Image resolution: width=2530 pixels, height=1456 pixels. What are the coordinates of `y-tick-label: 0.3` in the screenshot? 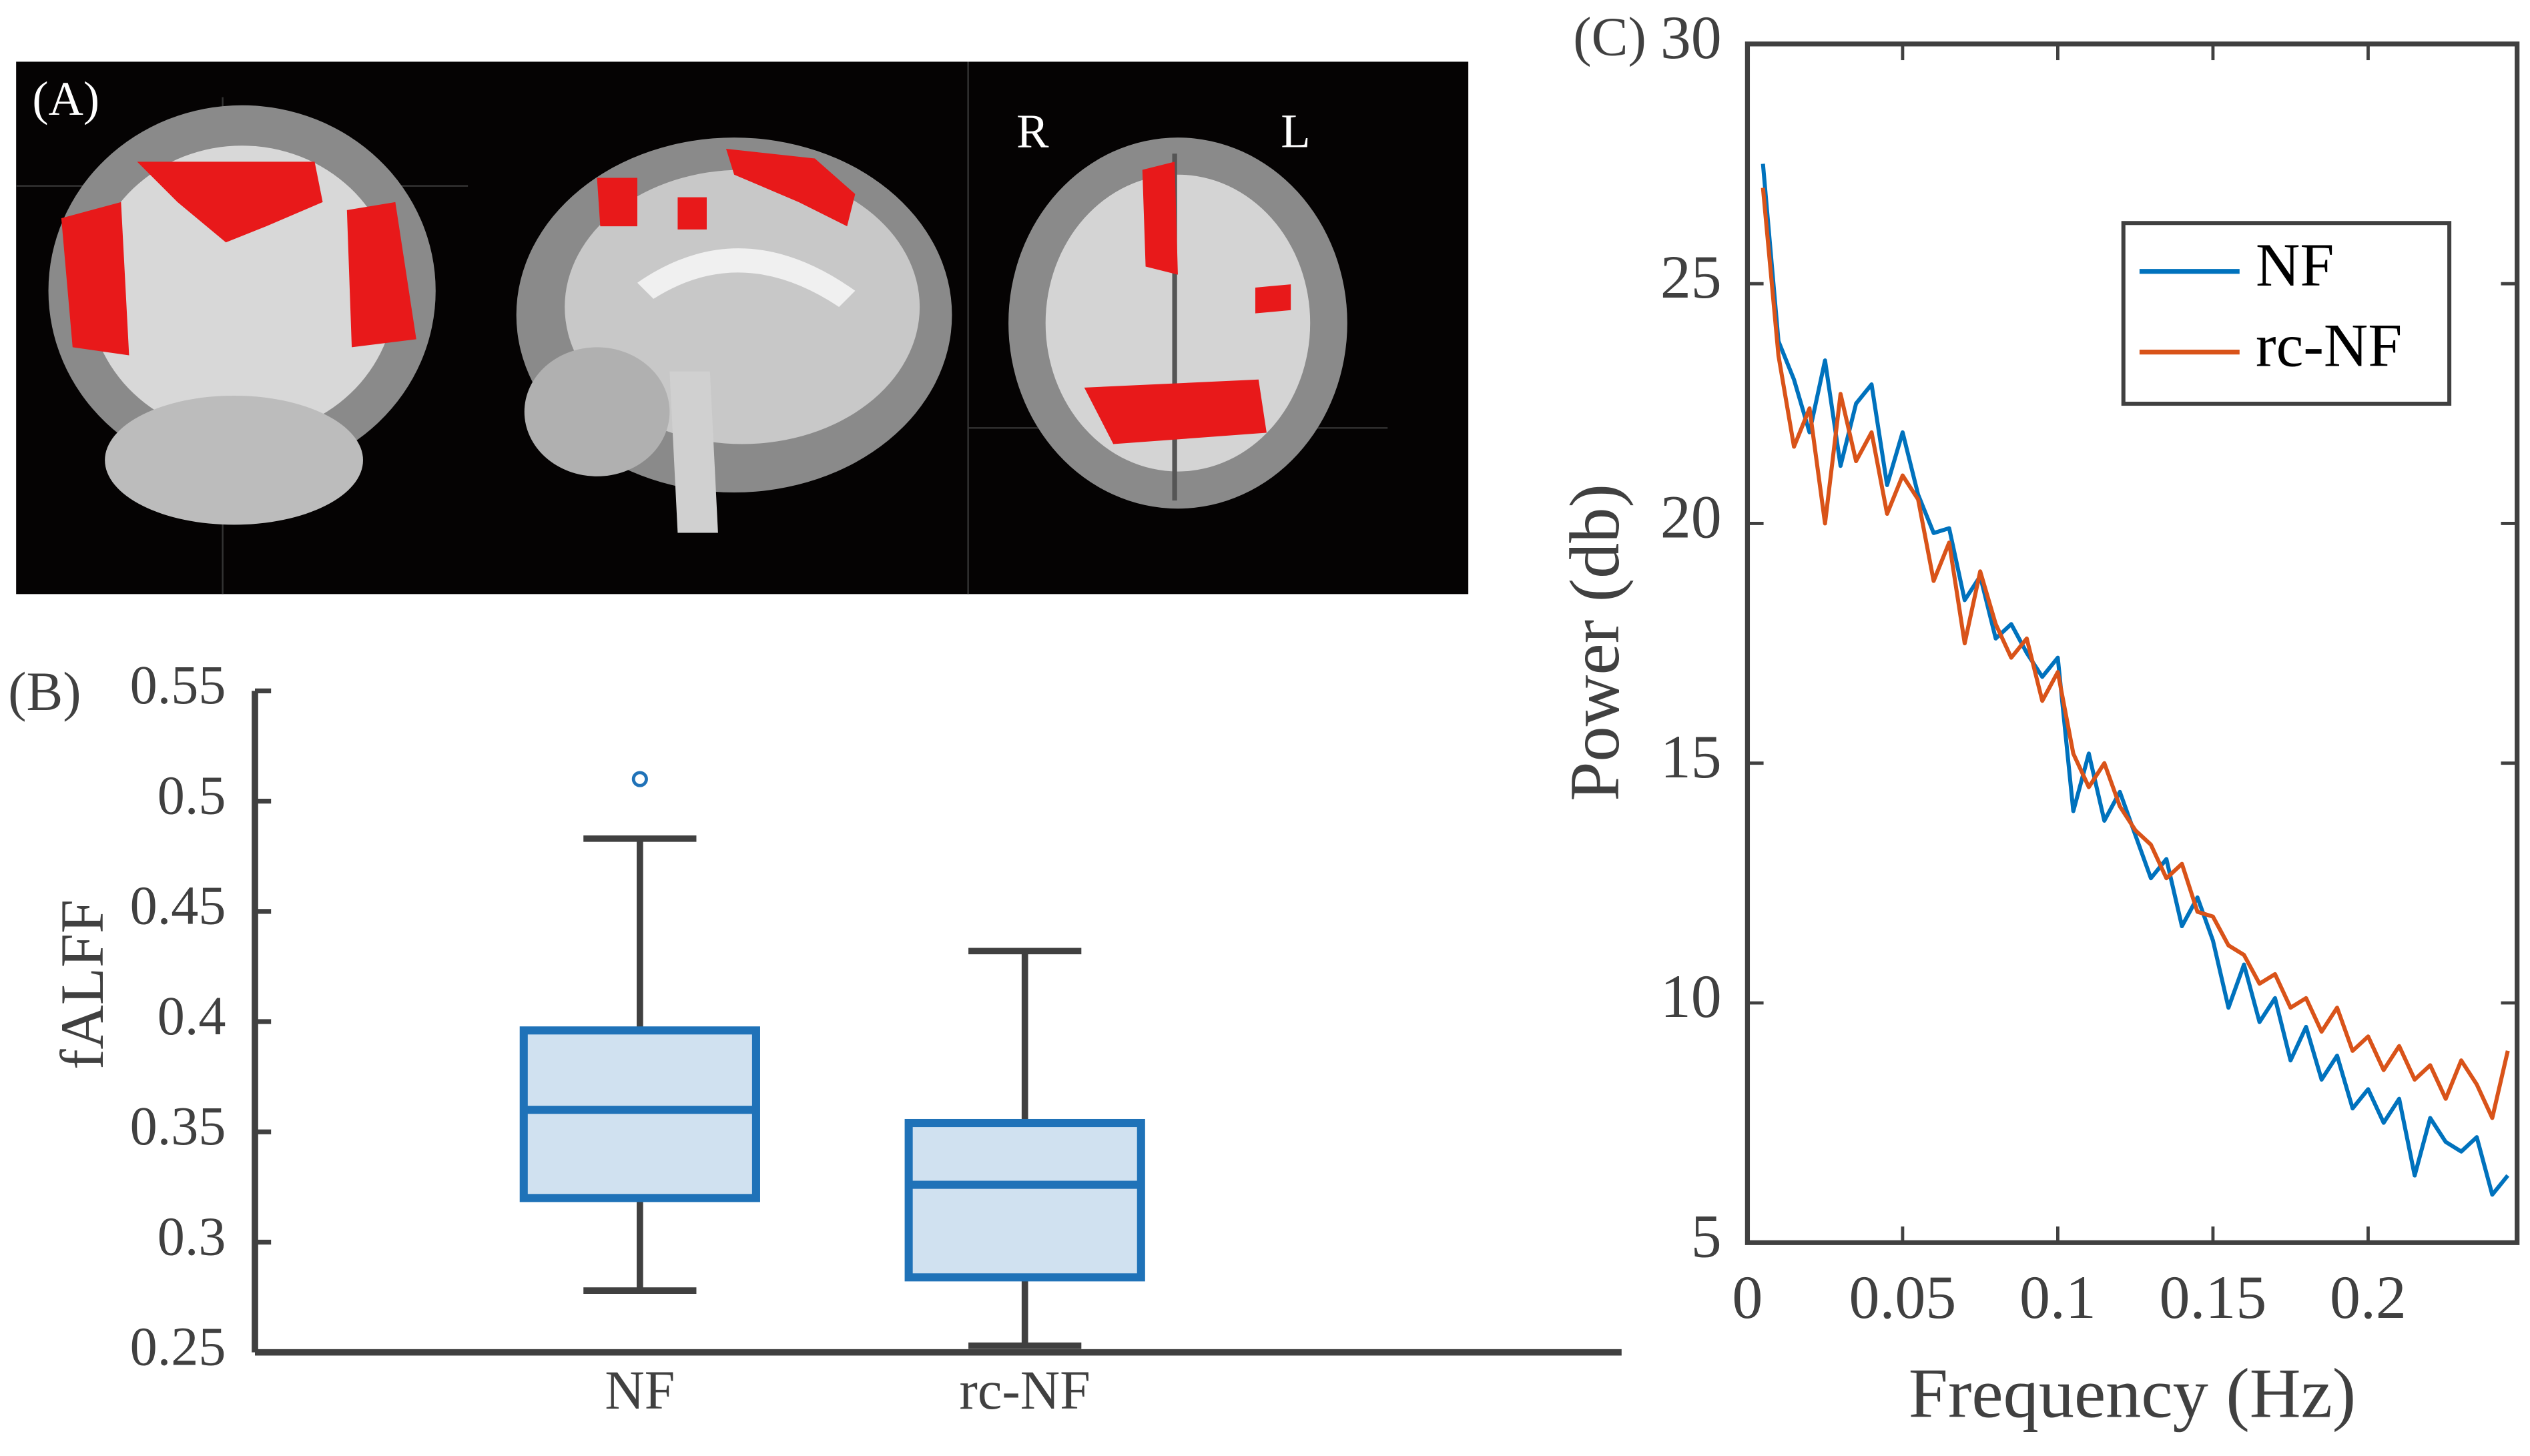 It's located at (191, 1236).